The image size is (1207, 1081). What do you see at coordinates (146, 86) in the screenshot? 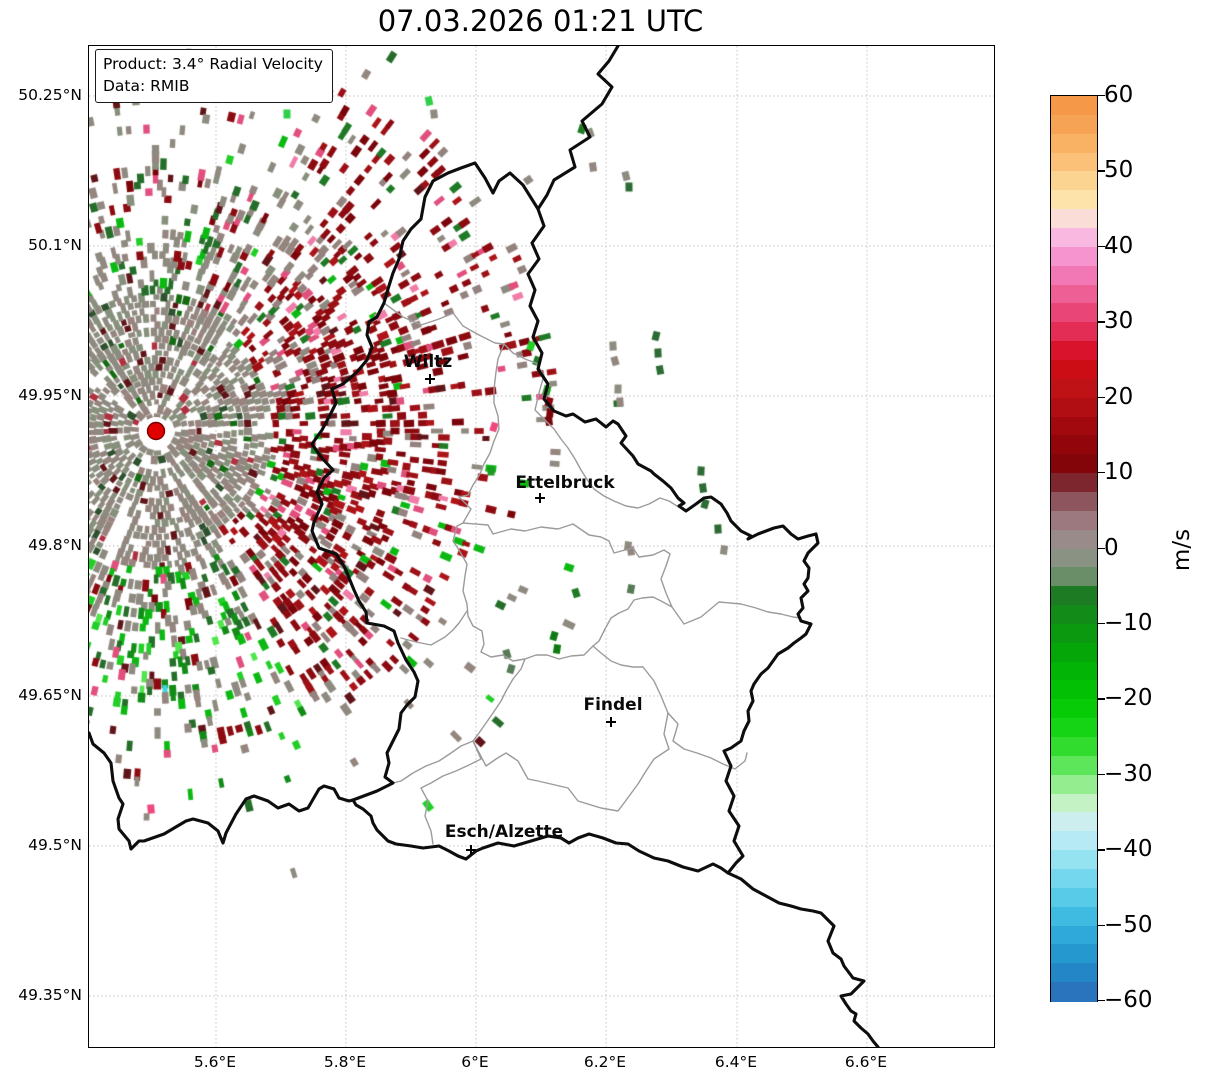
I see `data-source-line: Data: RMIB` at bounding box center [146, 86].